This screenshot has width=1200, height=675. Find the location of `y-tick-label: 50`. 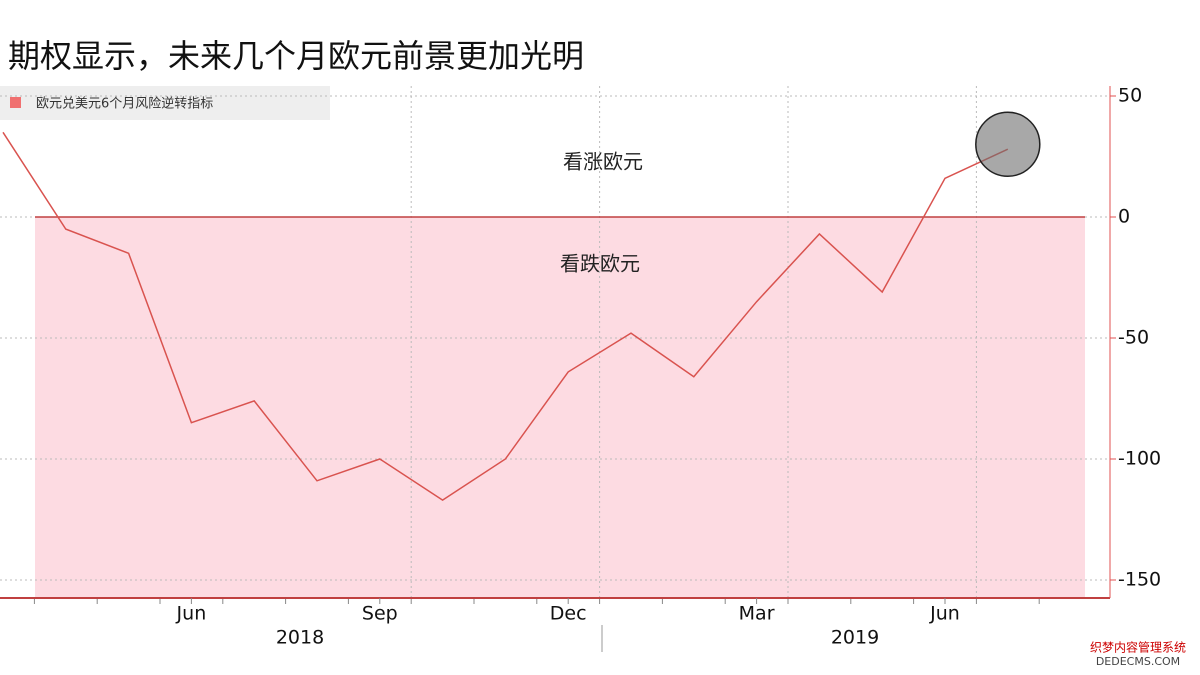

y-tick-label: 50 is located at coordinates (1130, 96).